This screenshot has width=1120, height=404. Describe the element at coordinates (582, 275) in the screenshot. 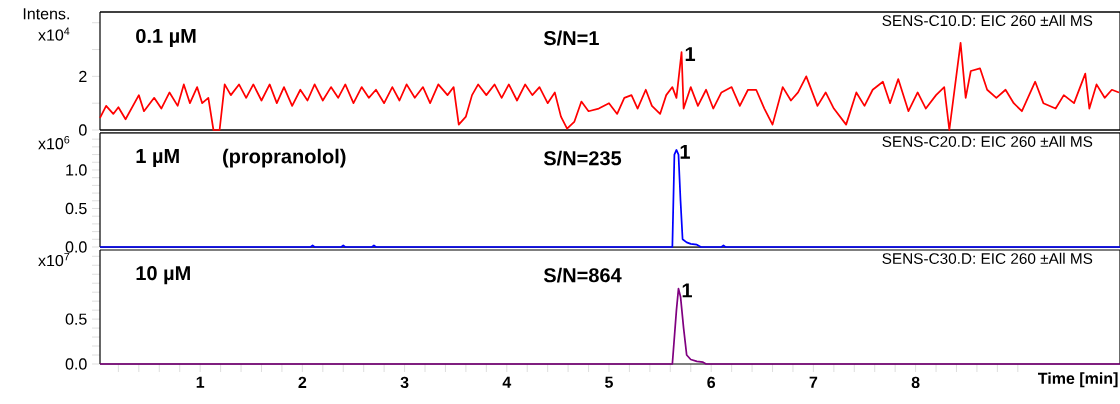

I see `annotation: S/N=864` at that location.